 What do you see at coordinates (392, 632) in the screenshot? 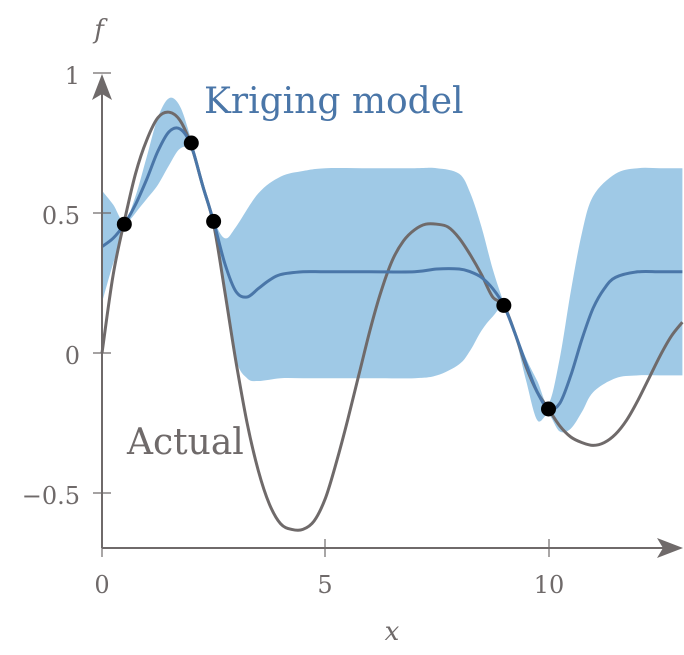
I see `x-axis-label: x` at bounding box center [392, 632].